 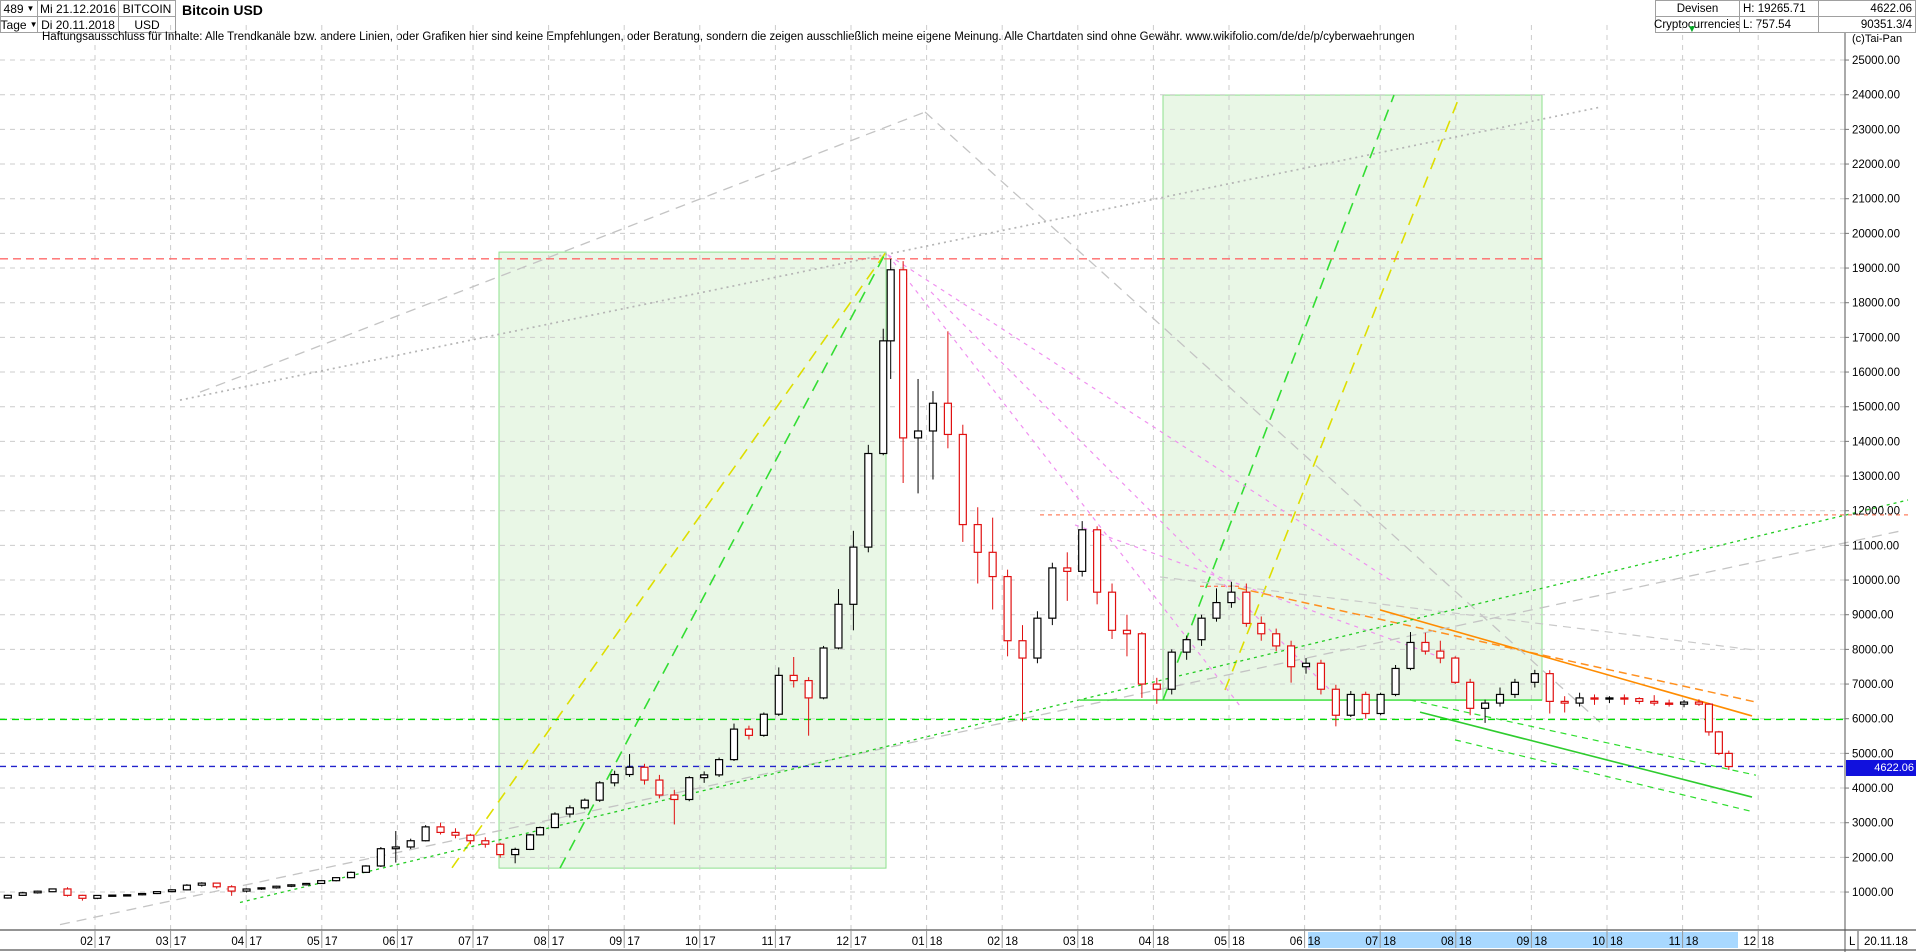 I want to click on x-axis-label-month: 09, so click(x=615, y=942).